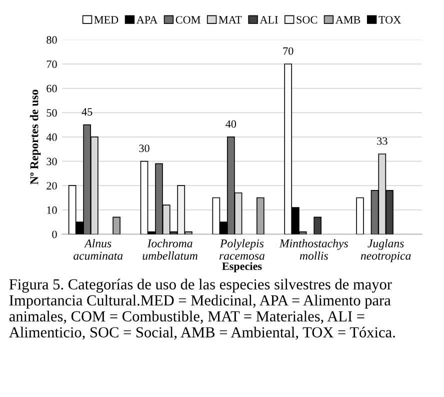  What do you see at coordinates (54, 234) in the screenshot?
I see `y-tick-label: 0` at bounding box center [54, 234].